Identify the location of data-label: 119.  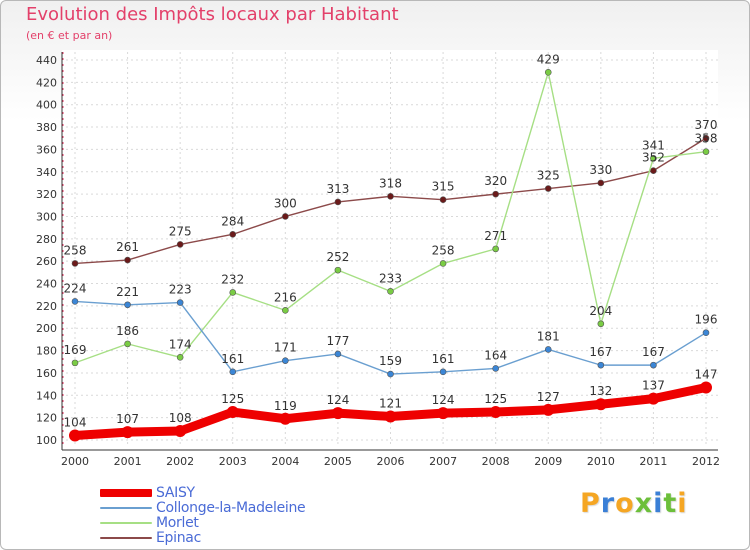
(285, 406).